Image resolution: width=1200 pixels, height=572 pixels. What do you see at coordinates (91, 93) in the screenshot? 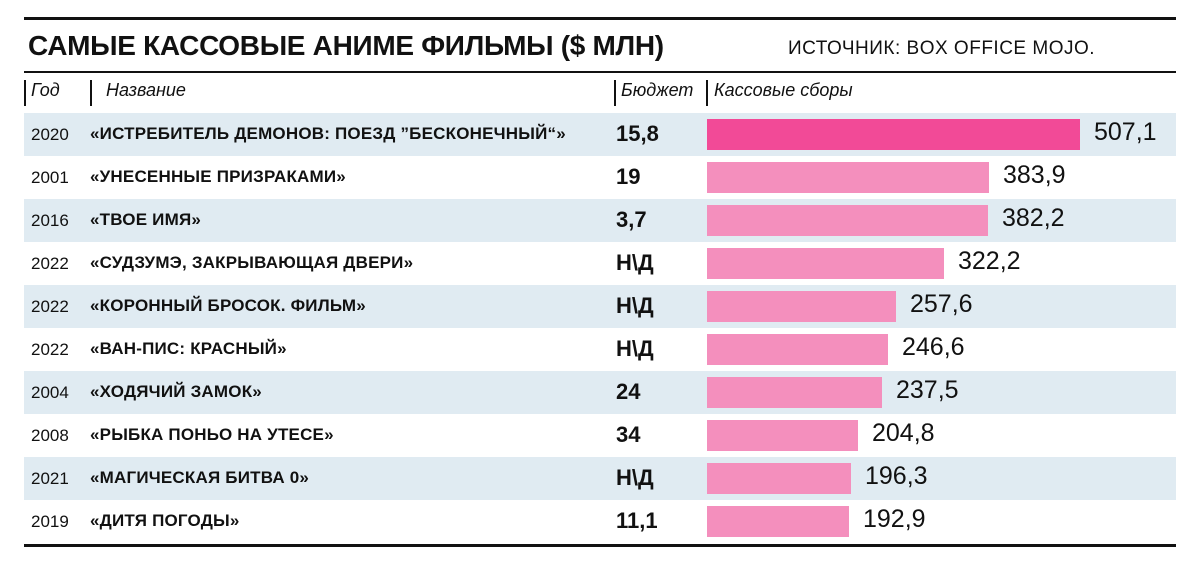
I see `col-divider-name` at bounding box center [91, 93].